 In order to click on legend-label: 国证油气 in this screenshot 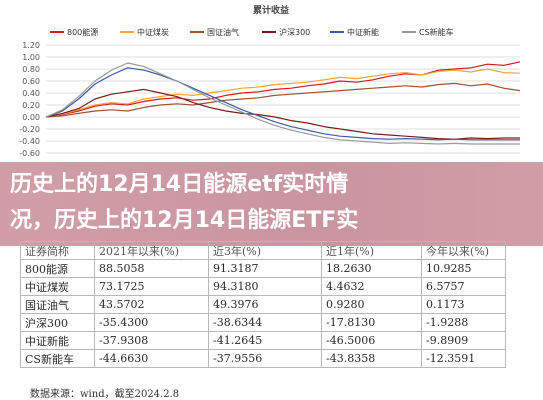, I will do `click(223, 32)`.